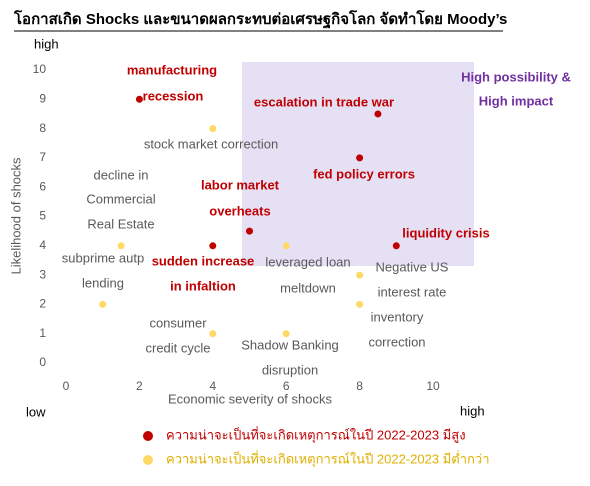 The height and width of the screenshot is (486, 590). What do you see at coordinates (516, 76) in the screenshot?
I see `annotation: High possibility &` at bounding box center [516, 76].